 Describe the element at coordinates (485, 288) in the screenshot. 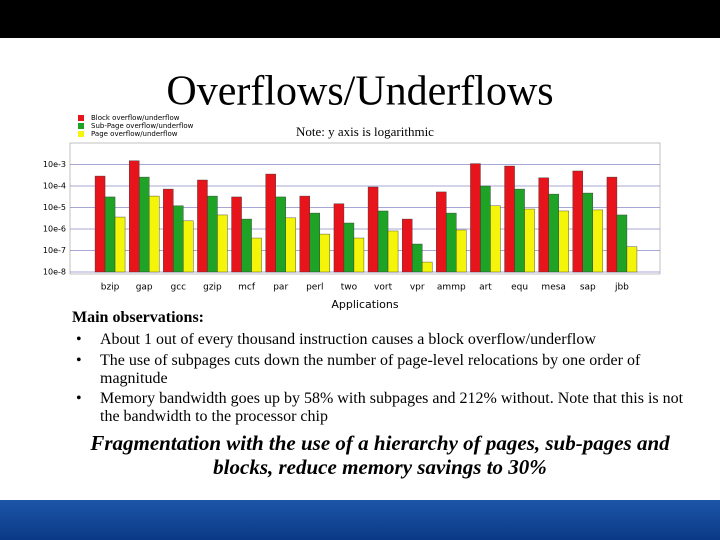

I see `x-tick-label: art` at that location.